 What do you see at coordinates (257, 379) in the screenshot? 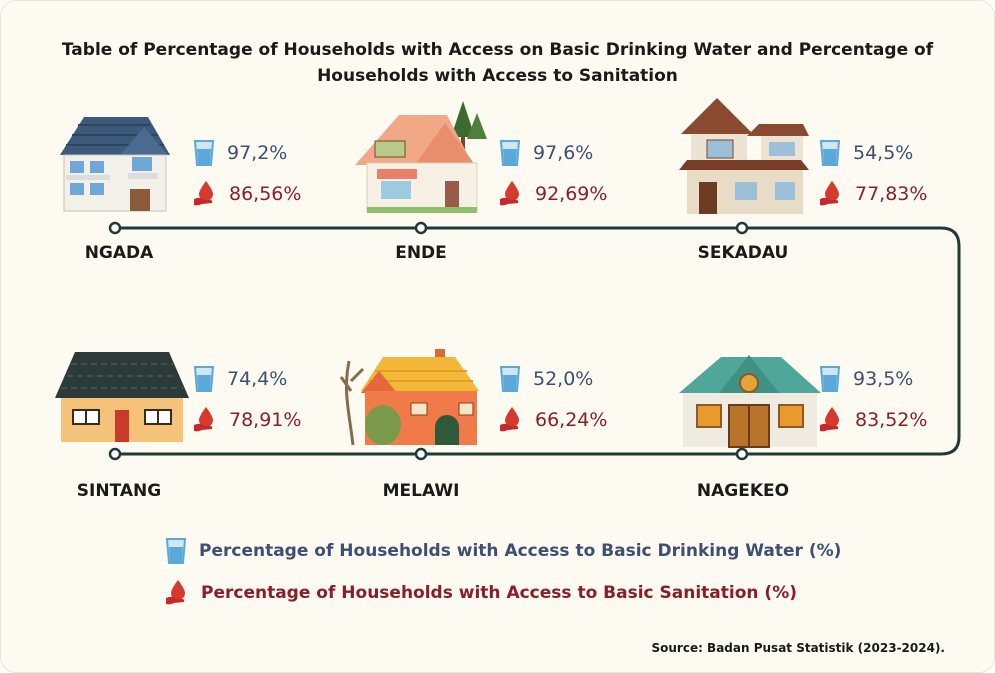
I see `water-value-sintang: 74,4%` at bounding box center [257, 379].